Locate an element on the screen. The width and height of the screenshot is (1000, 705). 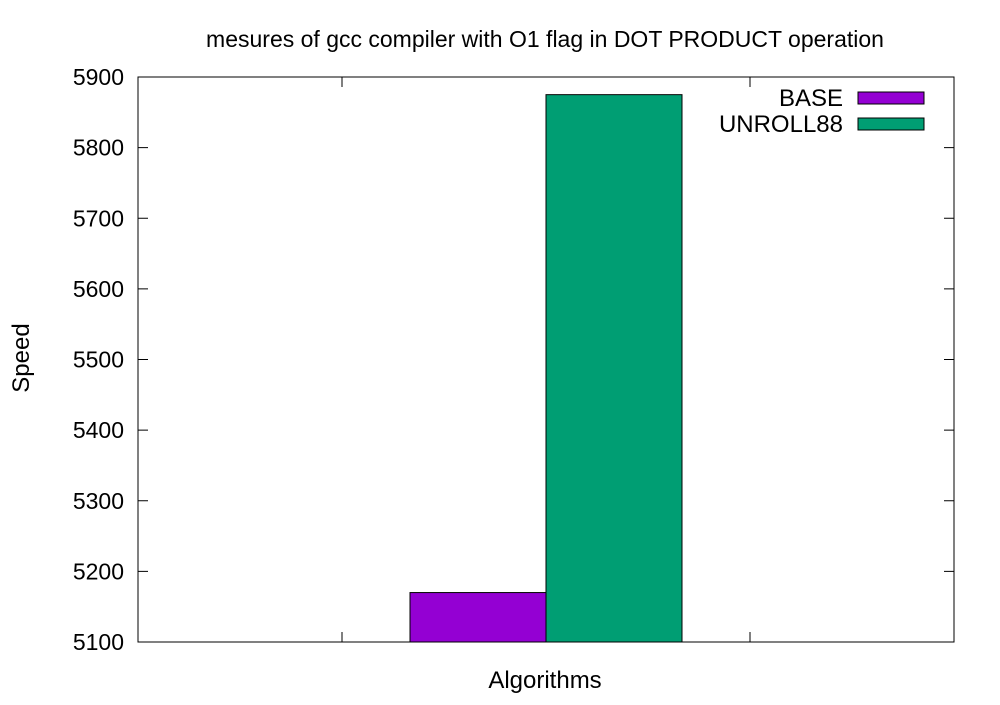
y-tick-label: 5700 is located at coordinates (98, 218).